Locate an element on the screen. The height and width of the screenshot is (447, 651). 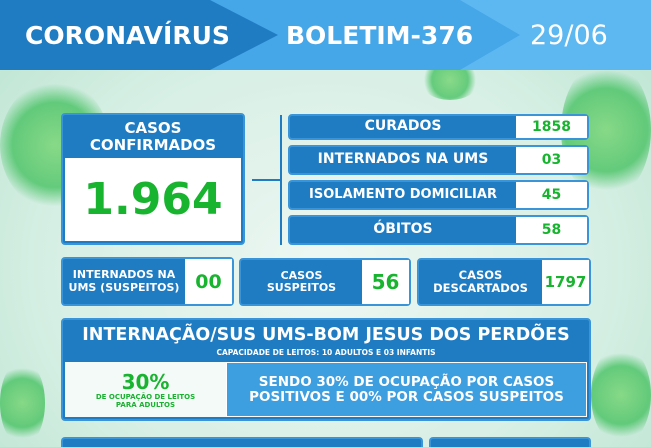
confirmed-label: CASOS CONFIRMADOS is located at coordinates (153, 136).